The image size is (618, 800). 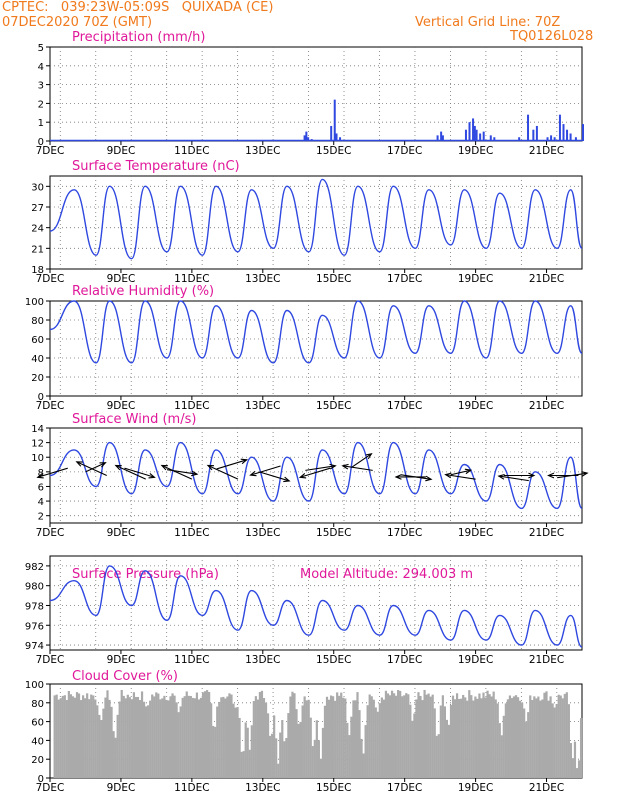 What do you see at coordinates (134, 419) in the screenshot?
I see `panel-title: Surface Wind (m/s)` at bounding box center [134, 419].